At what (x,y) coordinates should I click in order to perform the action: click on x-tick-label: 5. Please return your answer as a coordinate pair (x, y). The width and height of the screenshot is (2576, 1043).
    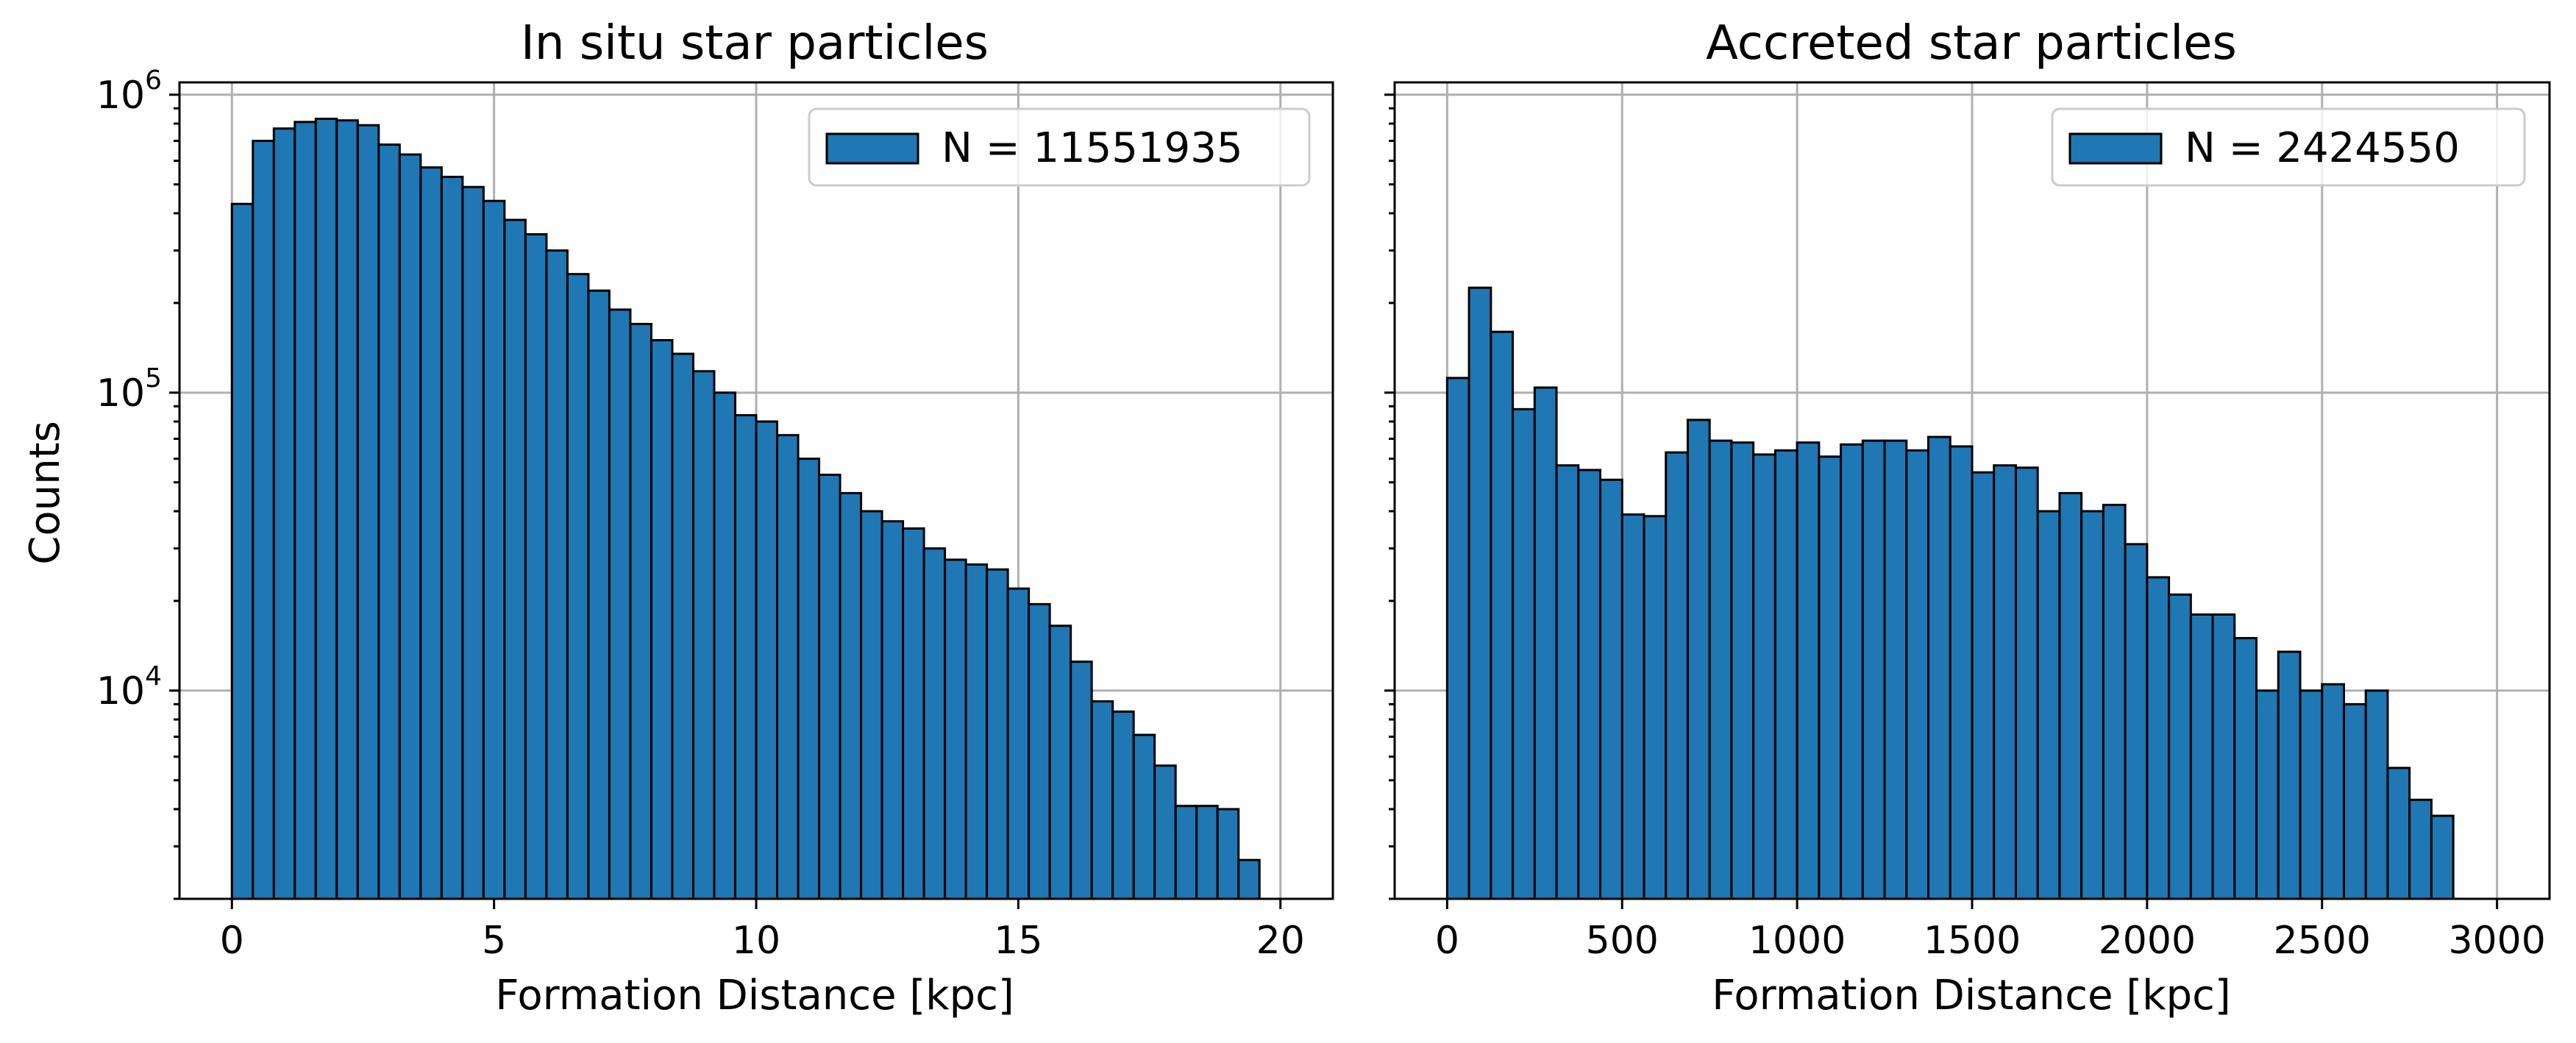
    Looking at the image, I should click on (494, 941).